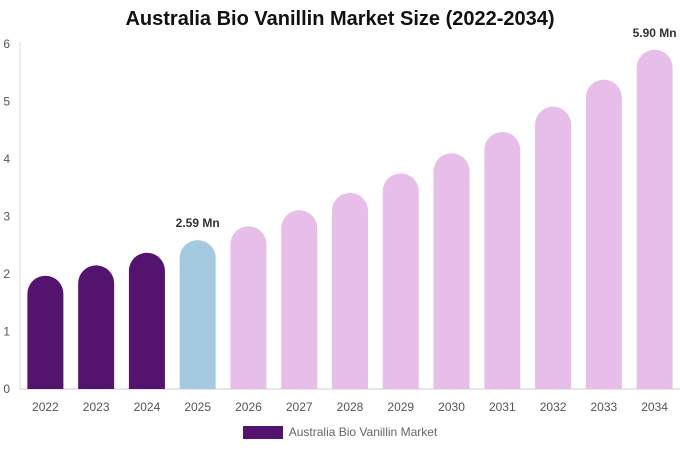  I want to click on x-tick-label: 2023, so click(96, 407).